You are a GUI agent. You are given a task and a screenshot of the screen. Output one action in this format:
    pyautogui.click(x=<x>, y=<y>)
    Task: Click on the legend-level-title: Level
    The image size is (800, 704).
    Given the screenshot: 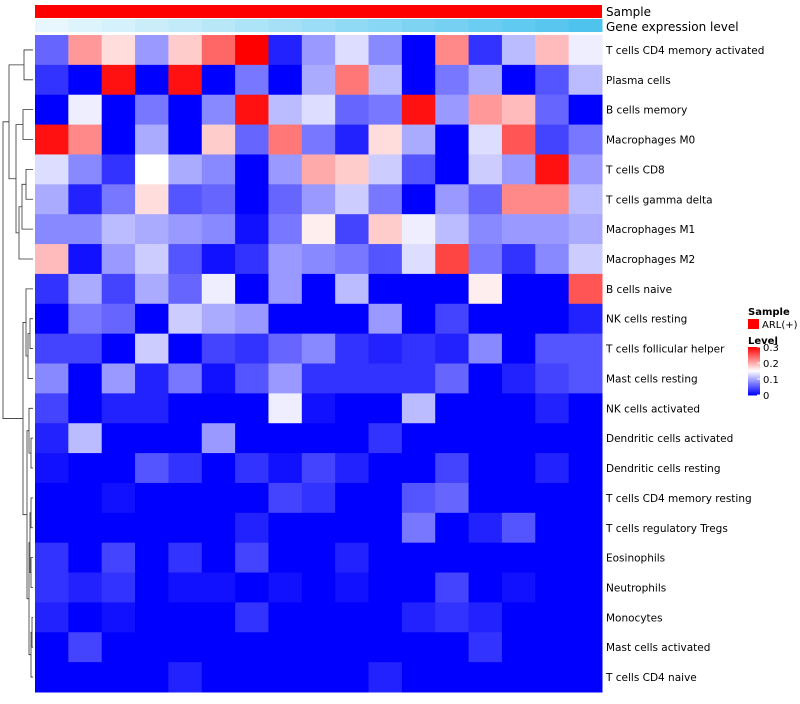 What is the action you would take?
    pyautogui.click(x=763, y=341)
    